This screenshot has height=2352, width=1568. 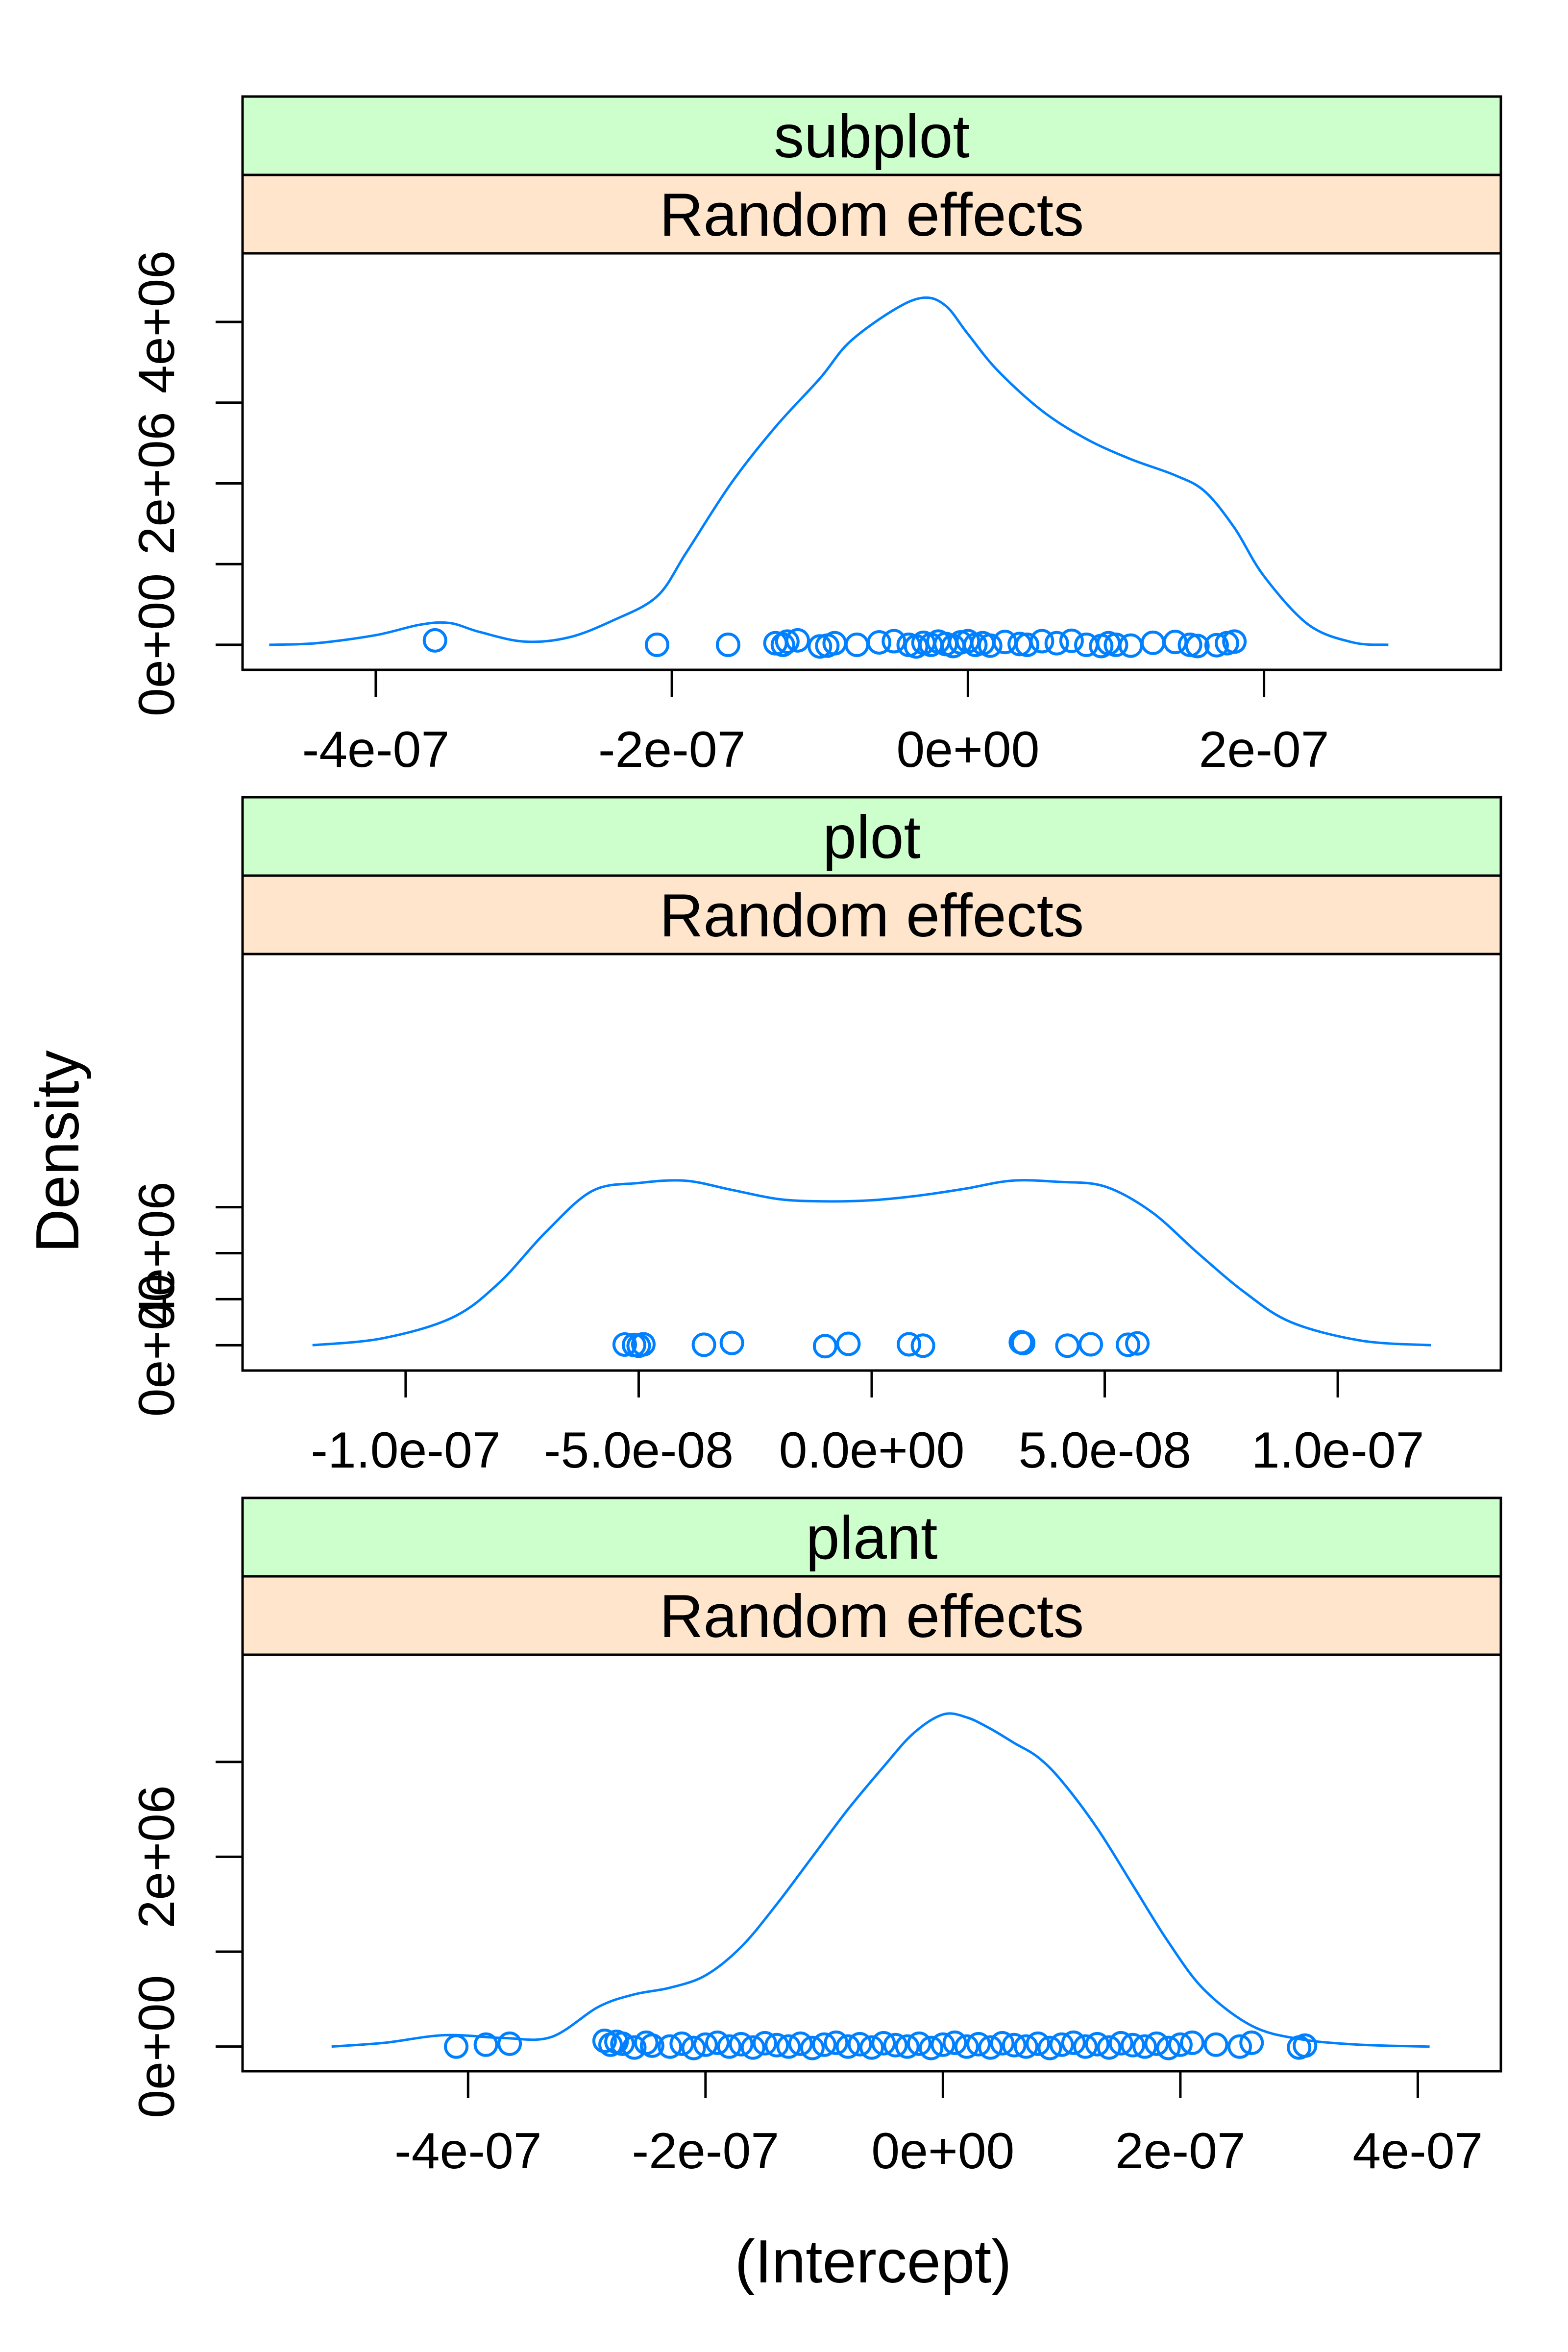 What do you see at coordinates (1104, 1450) in the screenshot?
I see `x-tick-label: 5.0e-08` at bounding box center [1104, 1450].